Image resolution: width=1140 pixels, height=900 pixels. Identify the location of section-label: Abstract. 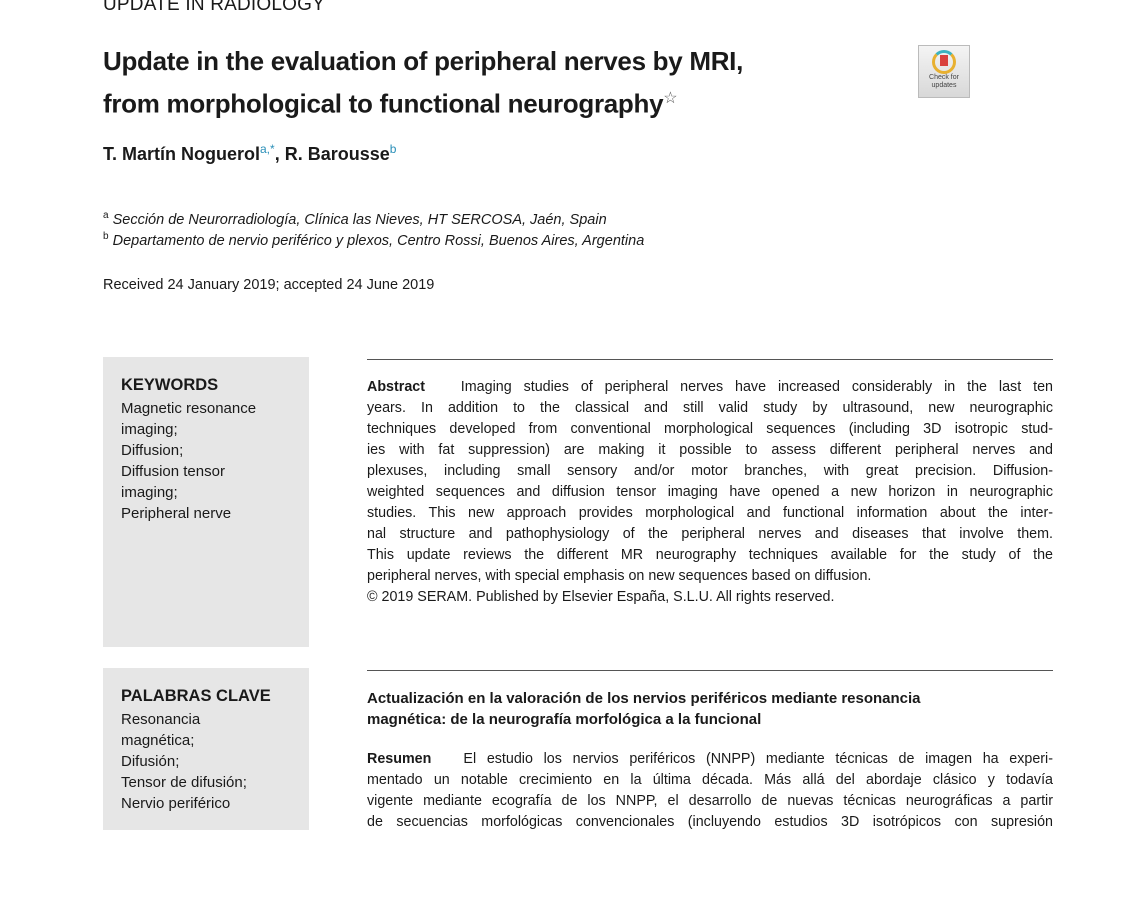
(396, 387).